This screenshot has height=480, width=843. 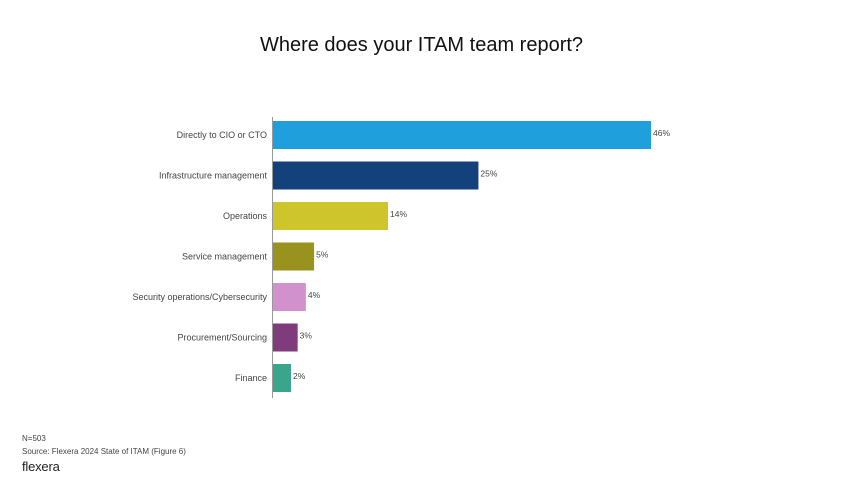 What do you see at coordinates (421, 45) in the screenshot?
I see `chart-title: Where does your ITAM team report?` at bounding box center [421, 45].